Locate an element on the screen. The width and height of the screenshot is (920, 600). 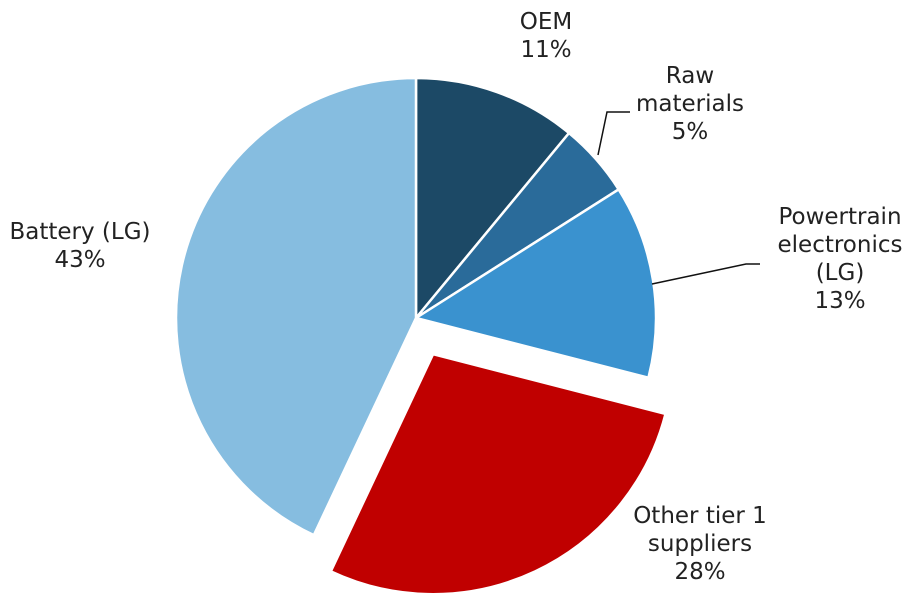
category-label: Powertrain electronics (LG) is located at coordinates (840, 245).